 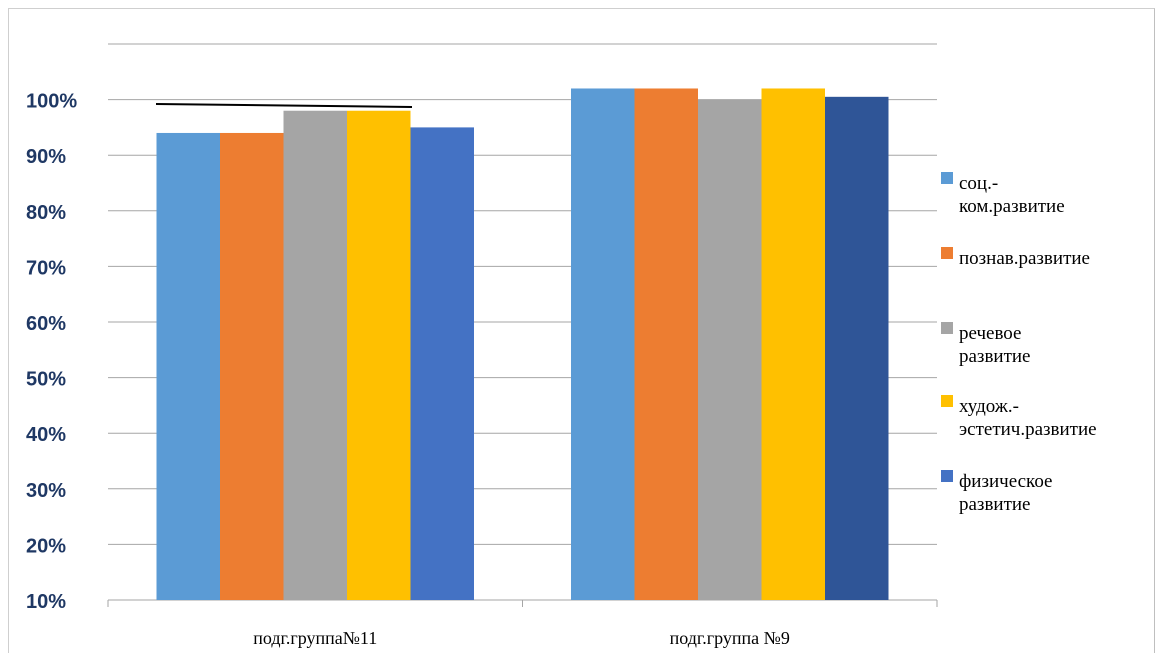 What do you see at coordinates (315, 638) in the screenshot?
I see `x-category-label: подг.группа№11` at bounding box center [315, 638].